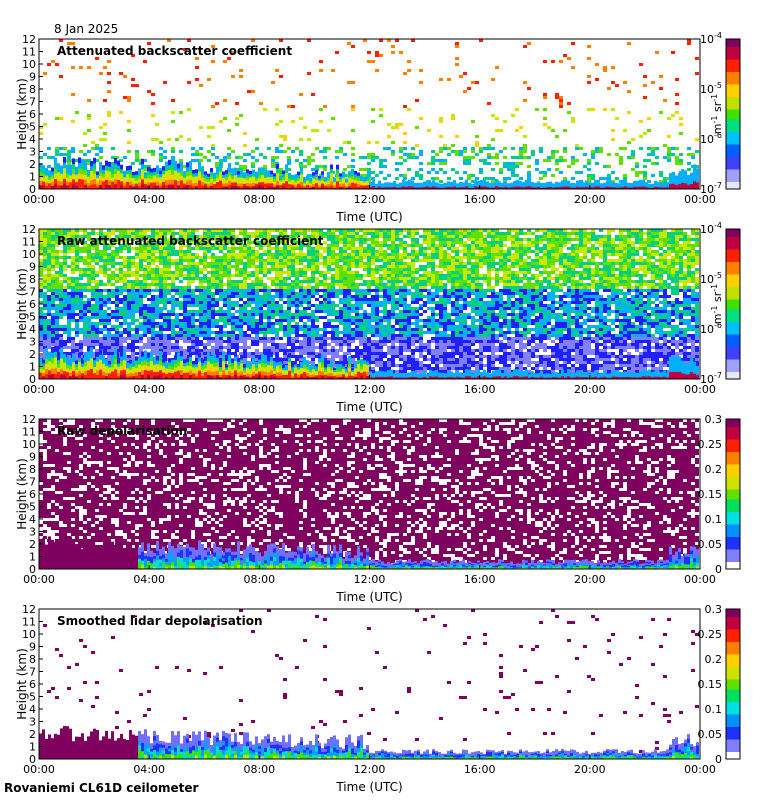 This screenshot has height=800, width=780. What do you see at coordinates (101, 788) in the screenshot?
I see `station-label: Rovaniemi CL61D ceilometer` at bounding box center [101, 788].